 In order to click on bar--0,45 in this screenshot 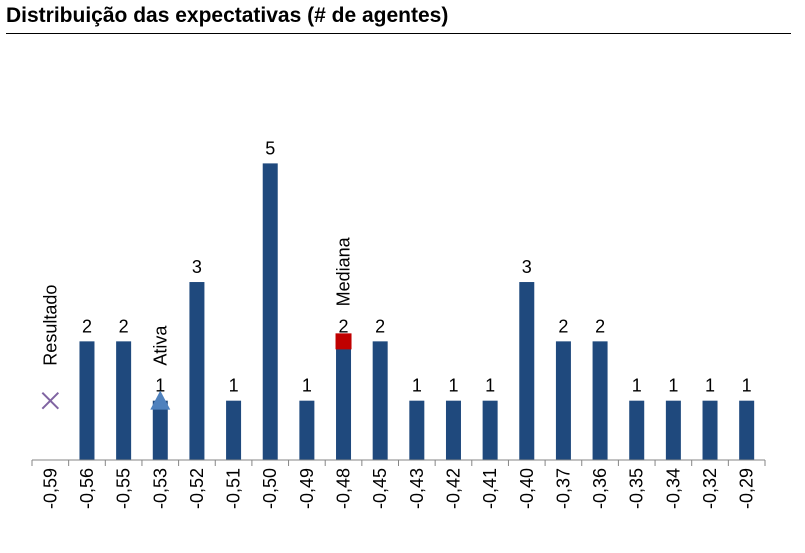, I will do `click(380, 400)`.